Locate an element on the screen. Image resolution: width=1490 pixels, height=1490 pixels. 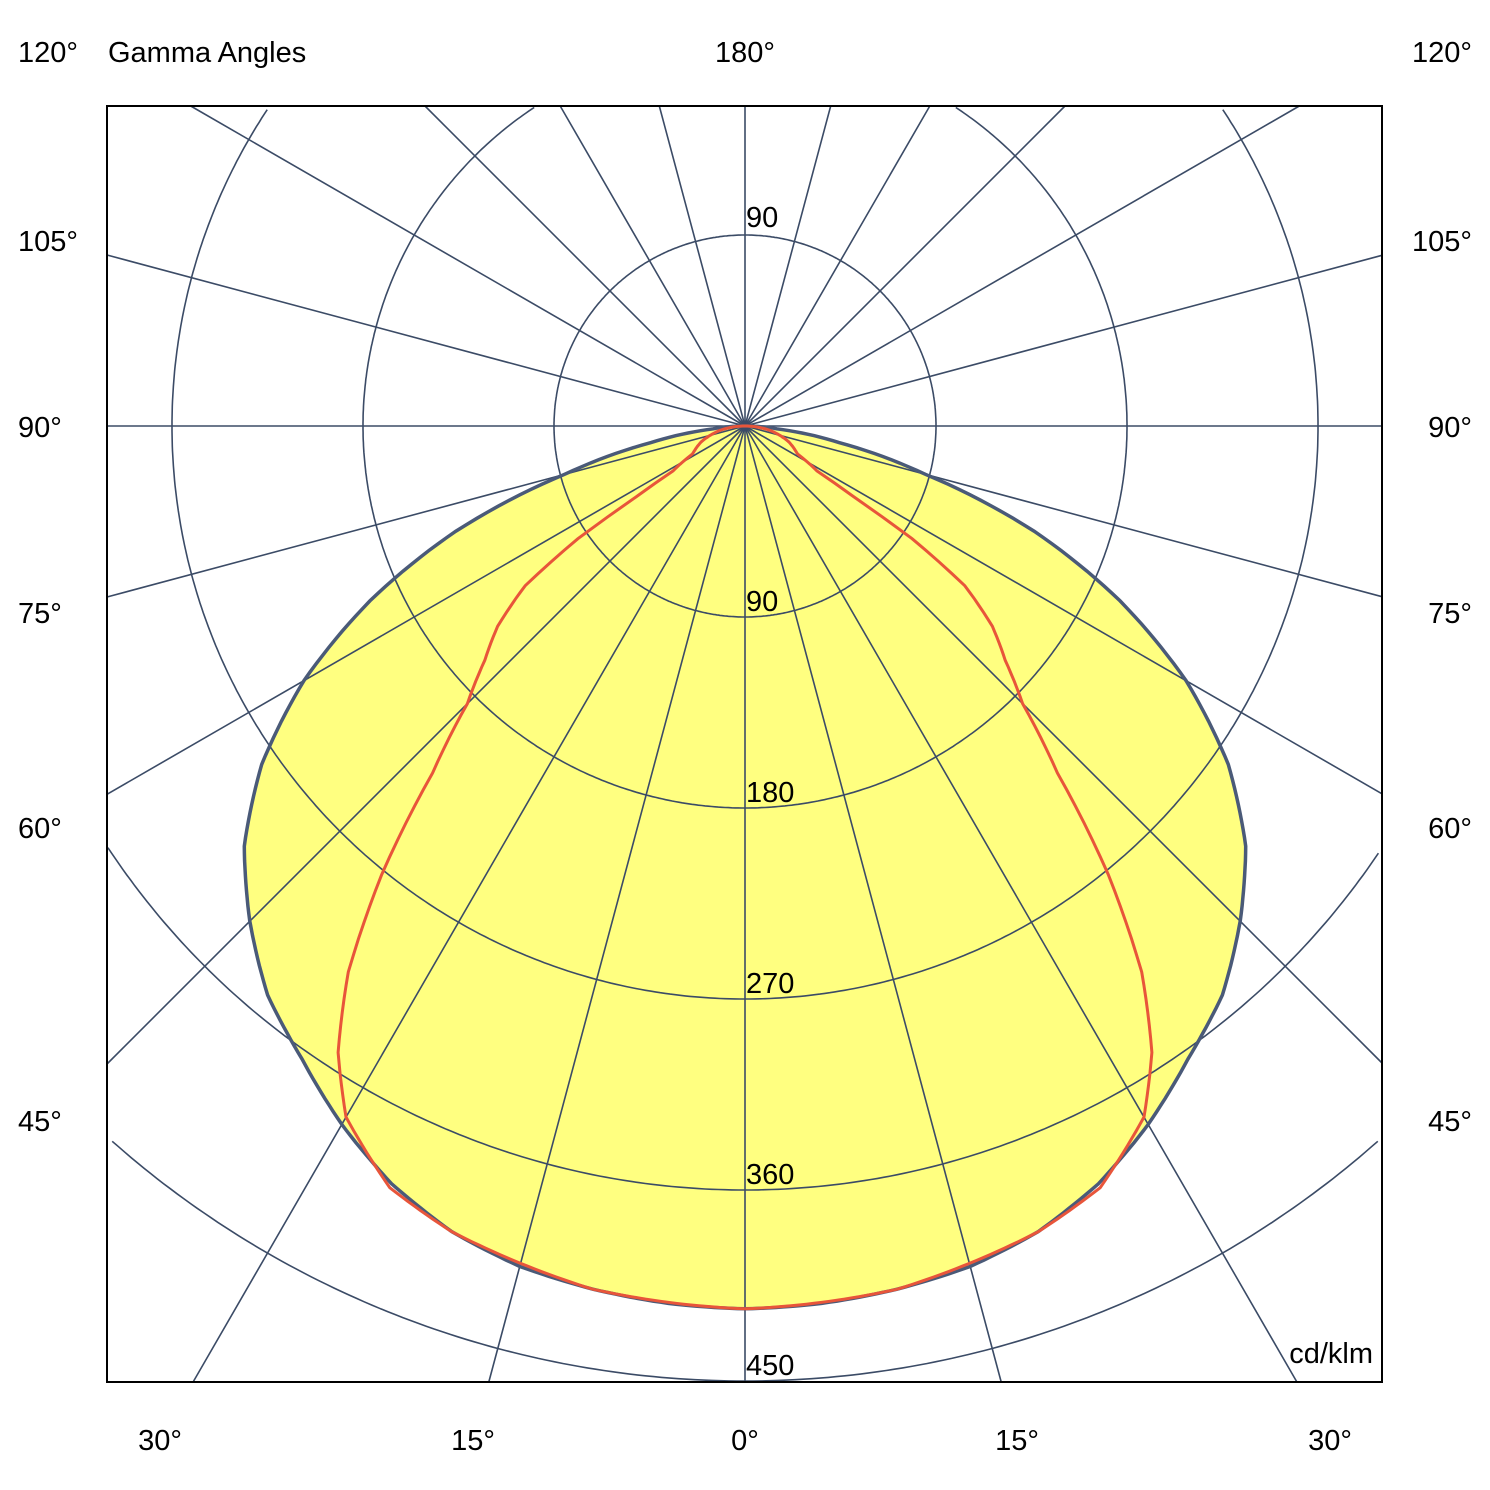
angle-label-left: 45° is located at coordinates (40, 1122).